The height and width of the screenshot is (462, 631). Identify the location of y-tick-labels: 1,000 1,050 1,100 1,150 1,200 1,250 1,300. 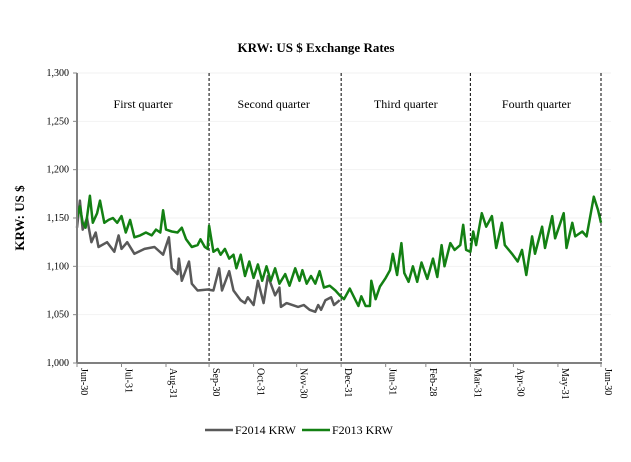
(58, 218).